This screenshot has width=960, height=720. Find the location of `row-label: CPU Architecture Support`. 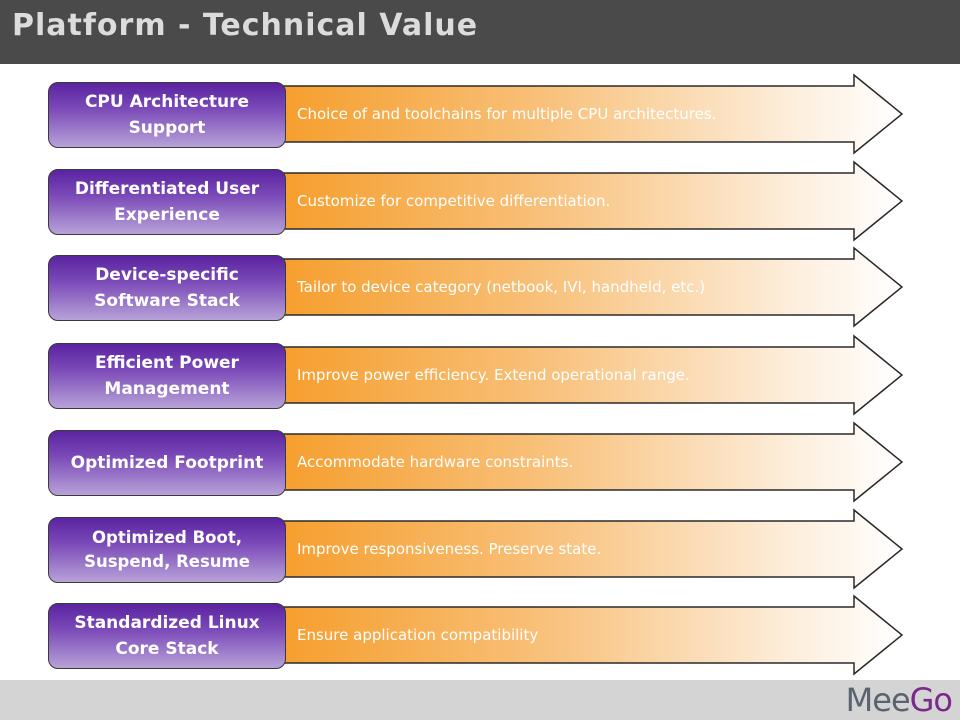

row-label: CPU Architecture Support is located at coordinates (167, 115).